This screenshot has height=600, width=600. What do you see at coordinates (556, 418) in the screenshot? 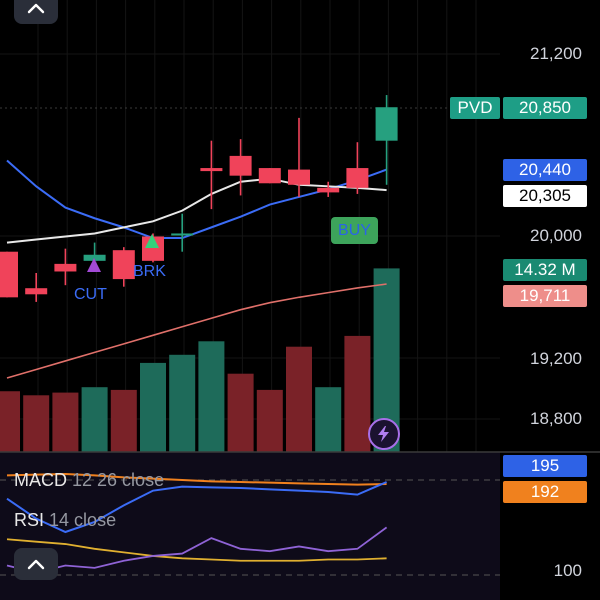
I see `price-axis-label: 18,800` at bounding box center [556, 418].